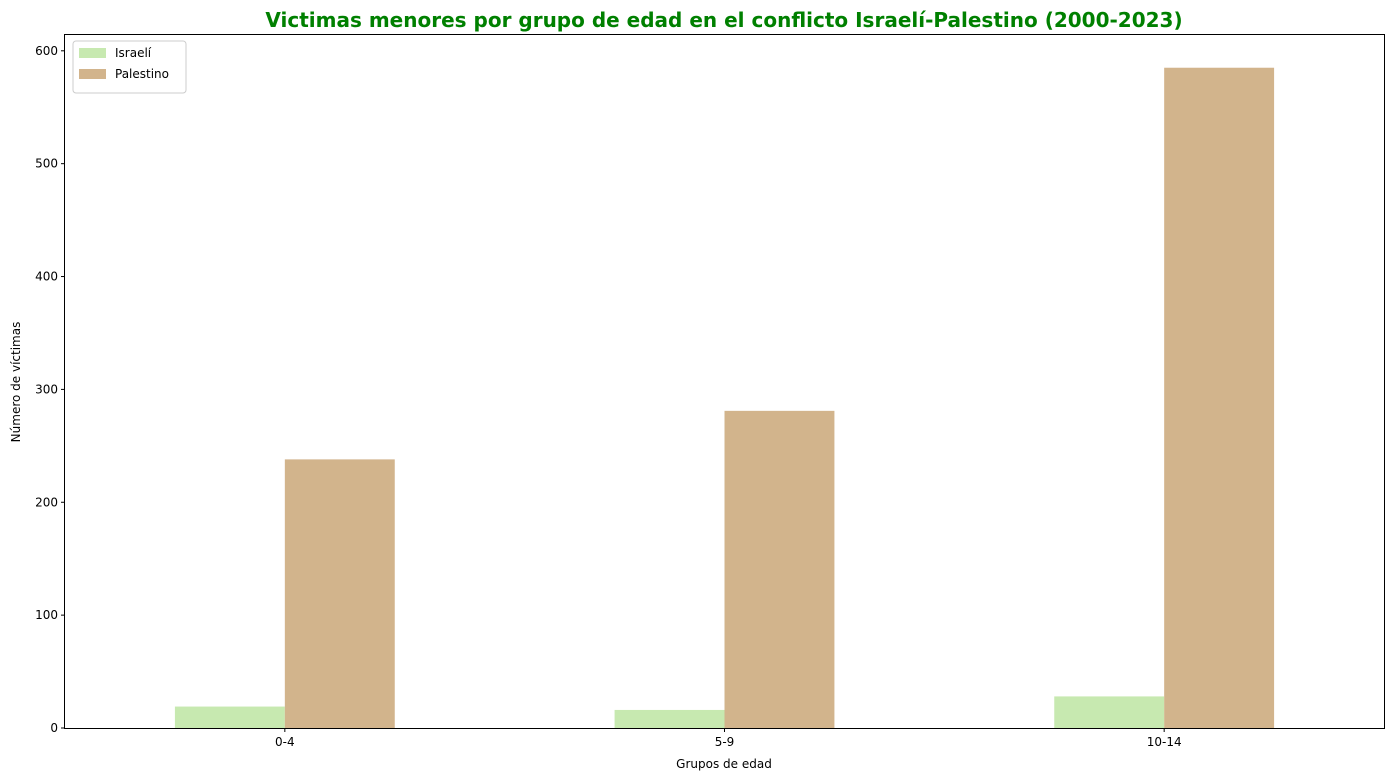 This screenshot has height=781, width=1393. Describe the element at coordinates (46, 389) in the screenshot. I see `y-tick-label: 300` at that location.